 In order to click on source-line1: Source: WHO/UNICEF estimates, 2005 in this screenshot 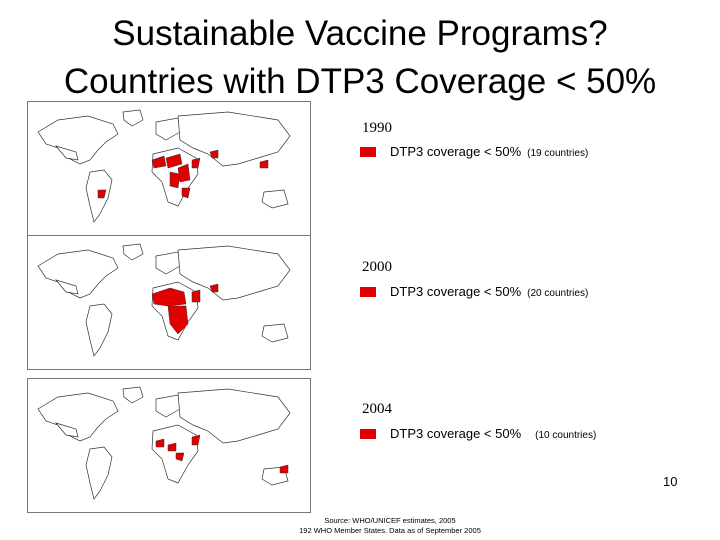, I will do `click(390, 520)`.